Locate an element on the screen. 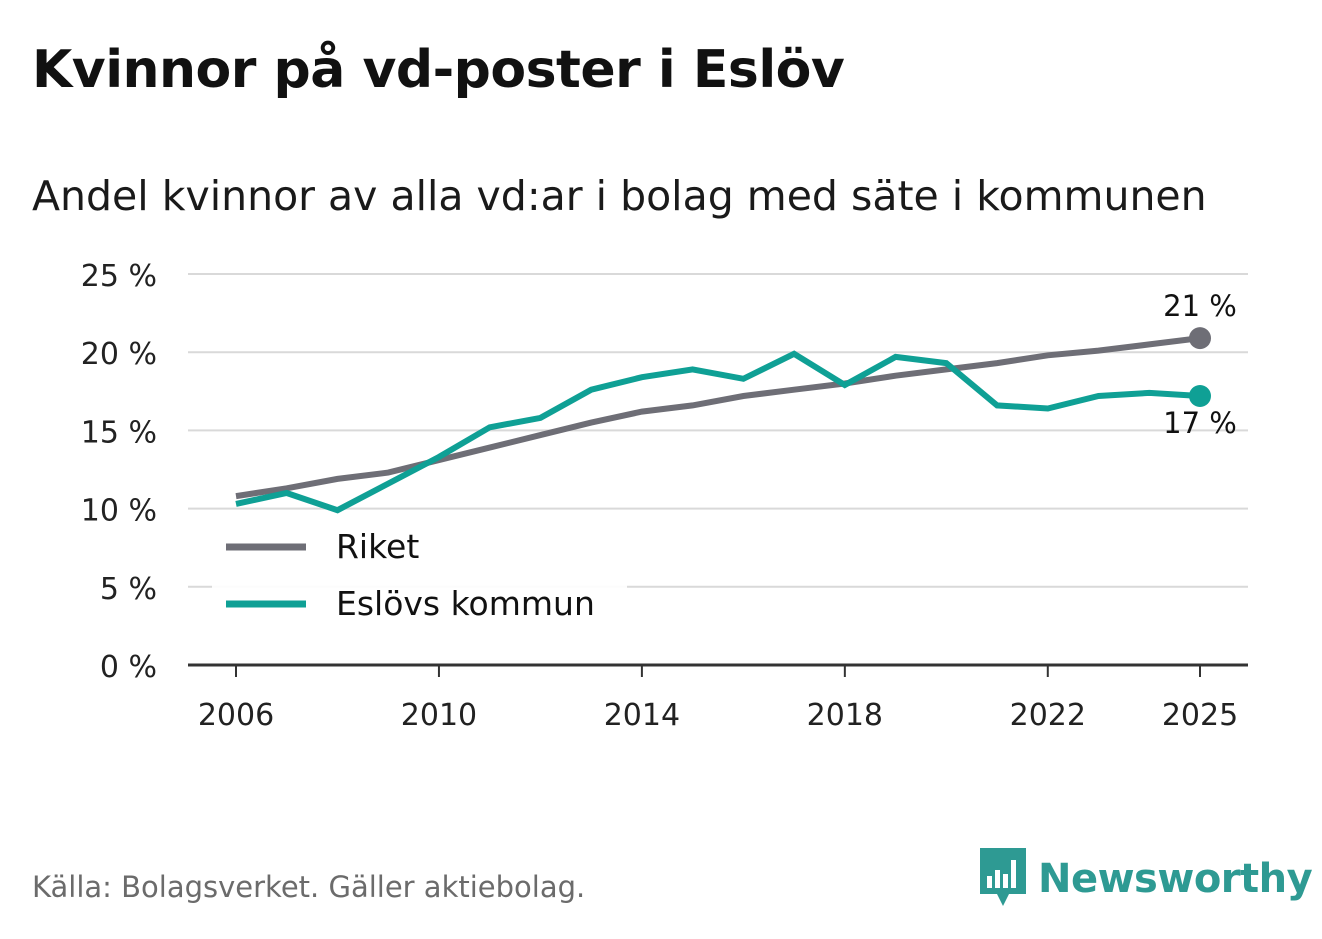  end-value-label: 21 % is located at coordinates (1200, 306).